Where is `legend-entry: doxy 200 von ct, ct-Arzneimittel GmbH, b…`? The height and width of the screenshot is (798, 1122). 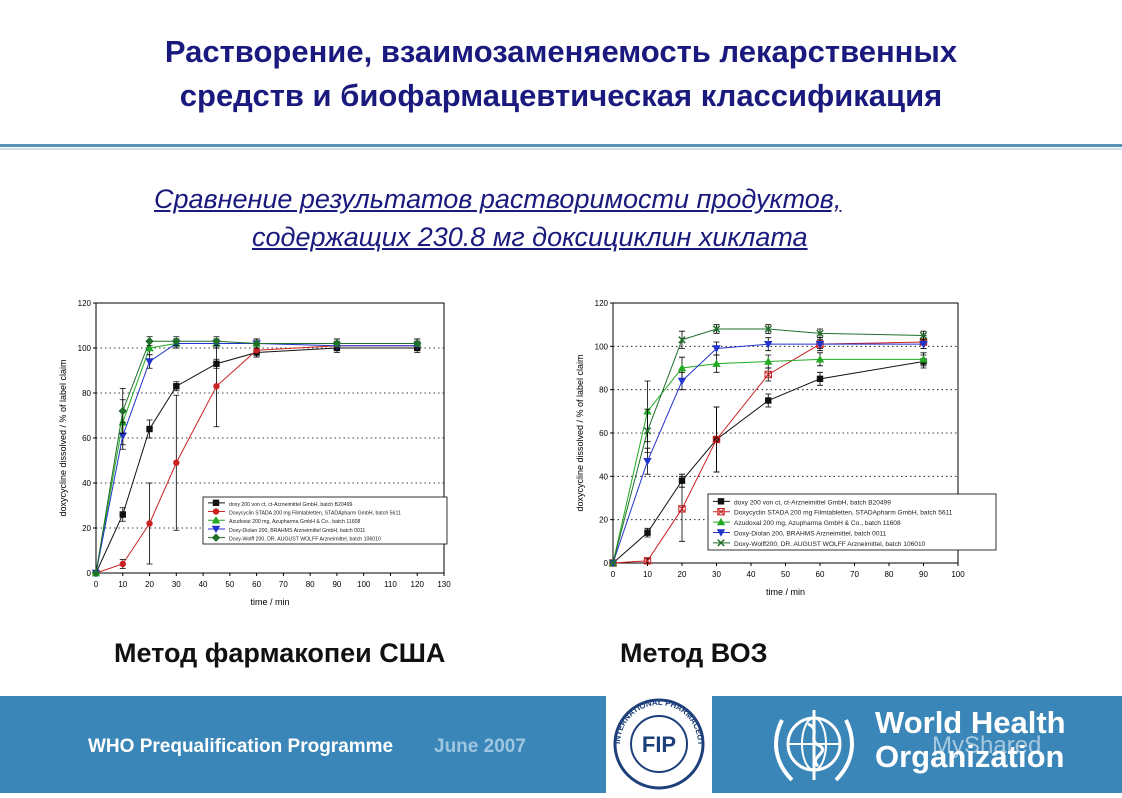
legend-entry: doxy 200 von ct, ct-Arzneimittel GmbH, b… is located at coordinates (812, 502).